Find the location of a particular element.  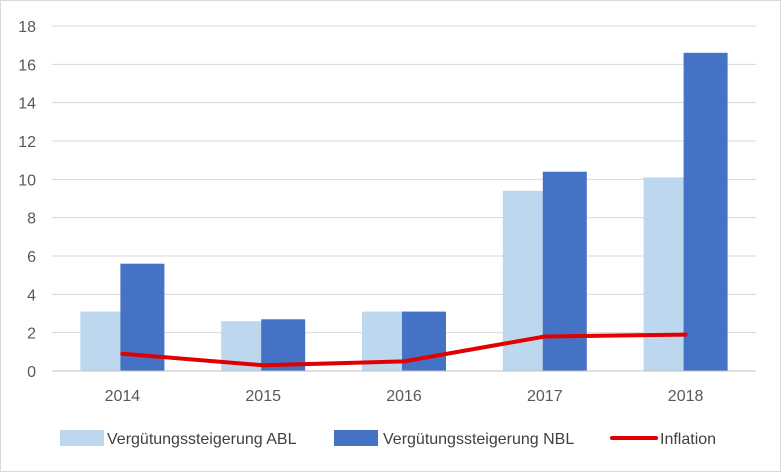

bar-vergütungssteigerung-abl-2014 is located at coordinates (102, 341).